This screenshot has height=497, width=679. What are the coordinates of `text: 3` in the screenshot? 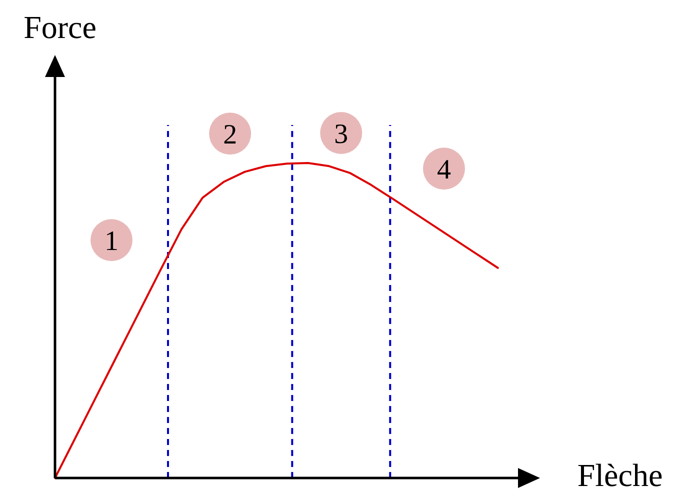 It's located at (341, 134).